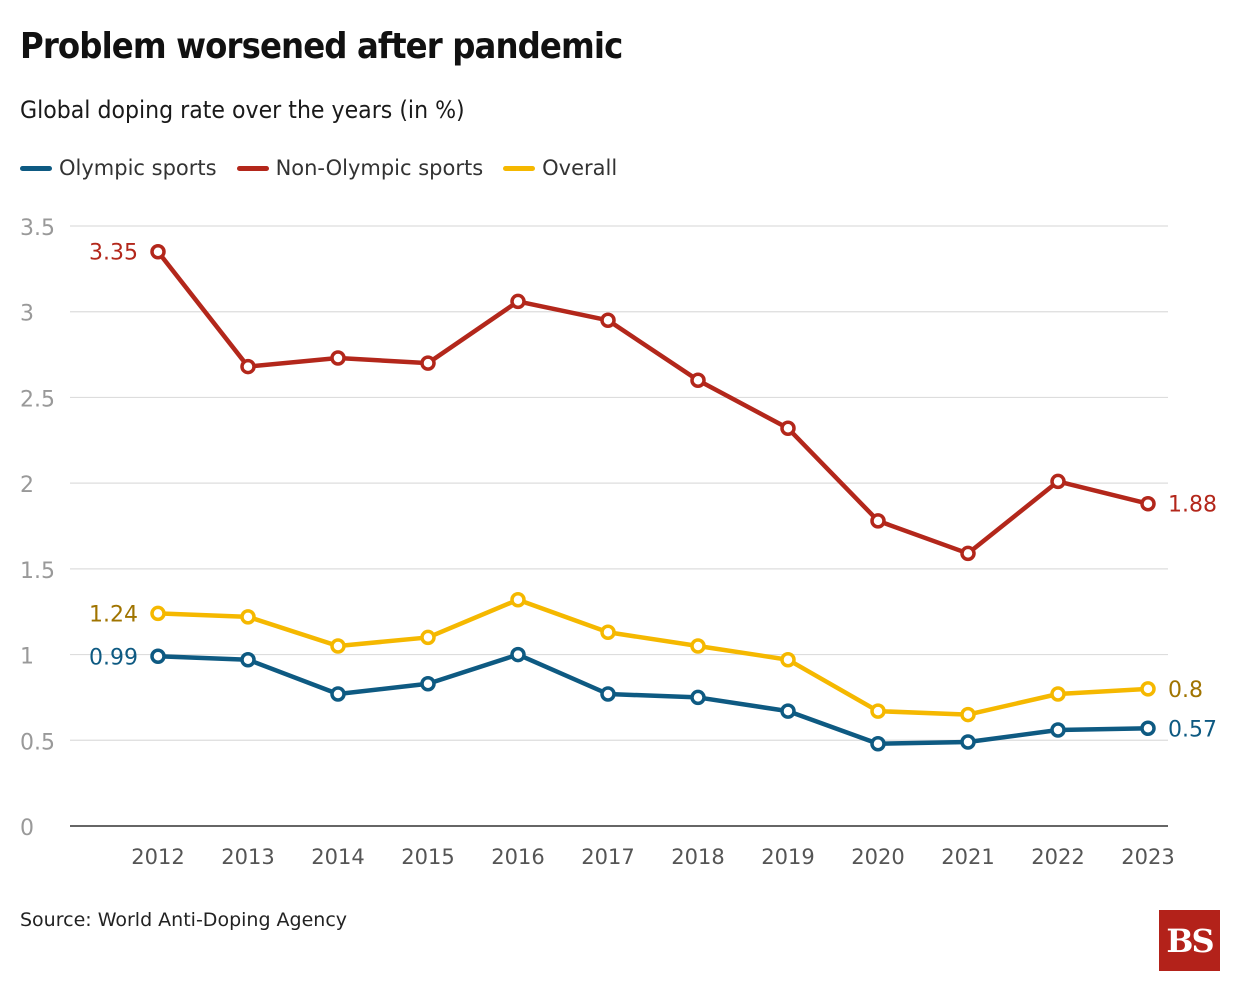 The width and height of the screenshot is (1240, 990). What do you see at coordinates (27, 314) in the screenshot?
I see `y-tick-label: 3` at bounding box center [27, 314].